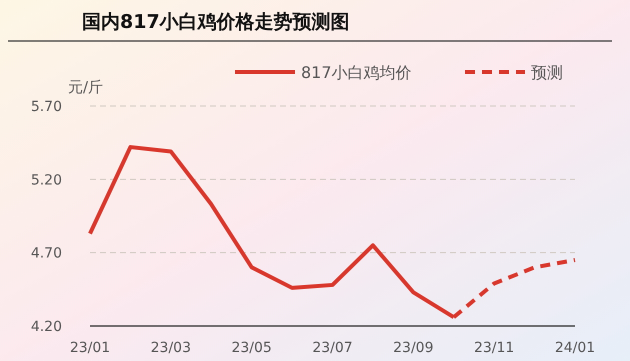 This screenshot has height=361, width=630. Describe the element at coordinates (356, 72) in the screenshot. I see `legend-label: 817小白鸡均价` at that location.